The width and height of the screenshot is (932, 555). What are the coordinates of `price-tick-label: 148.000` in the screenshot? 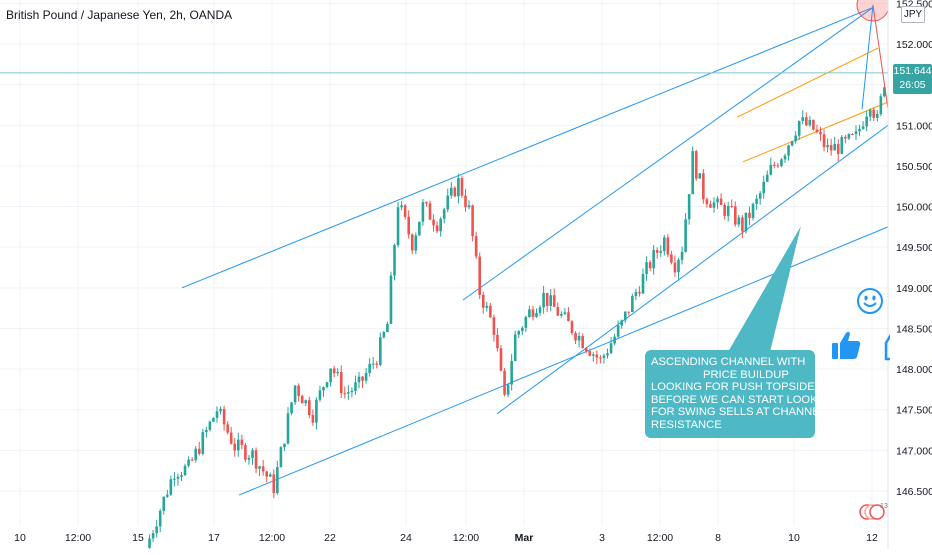 It's located at (914, 370).